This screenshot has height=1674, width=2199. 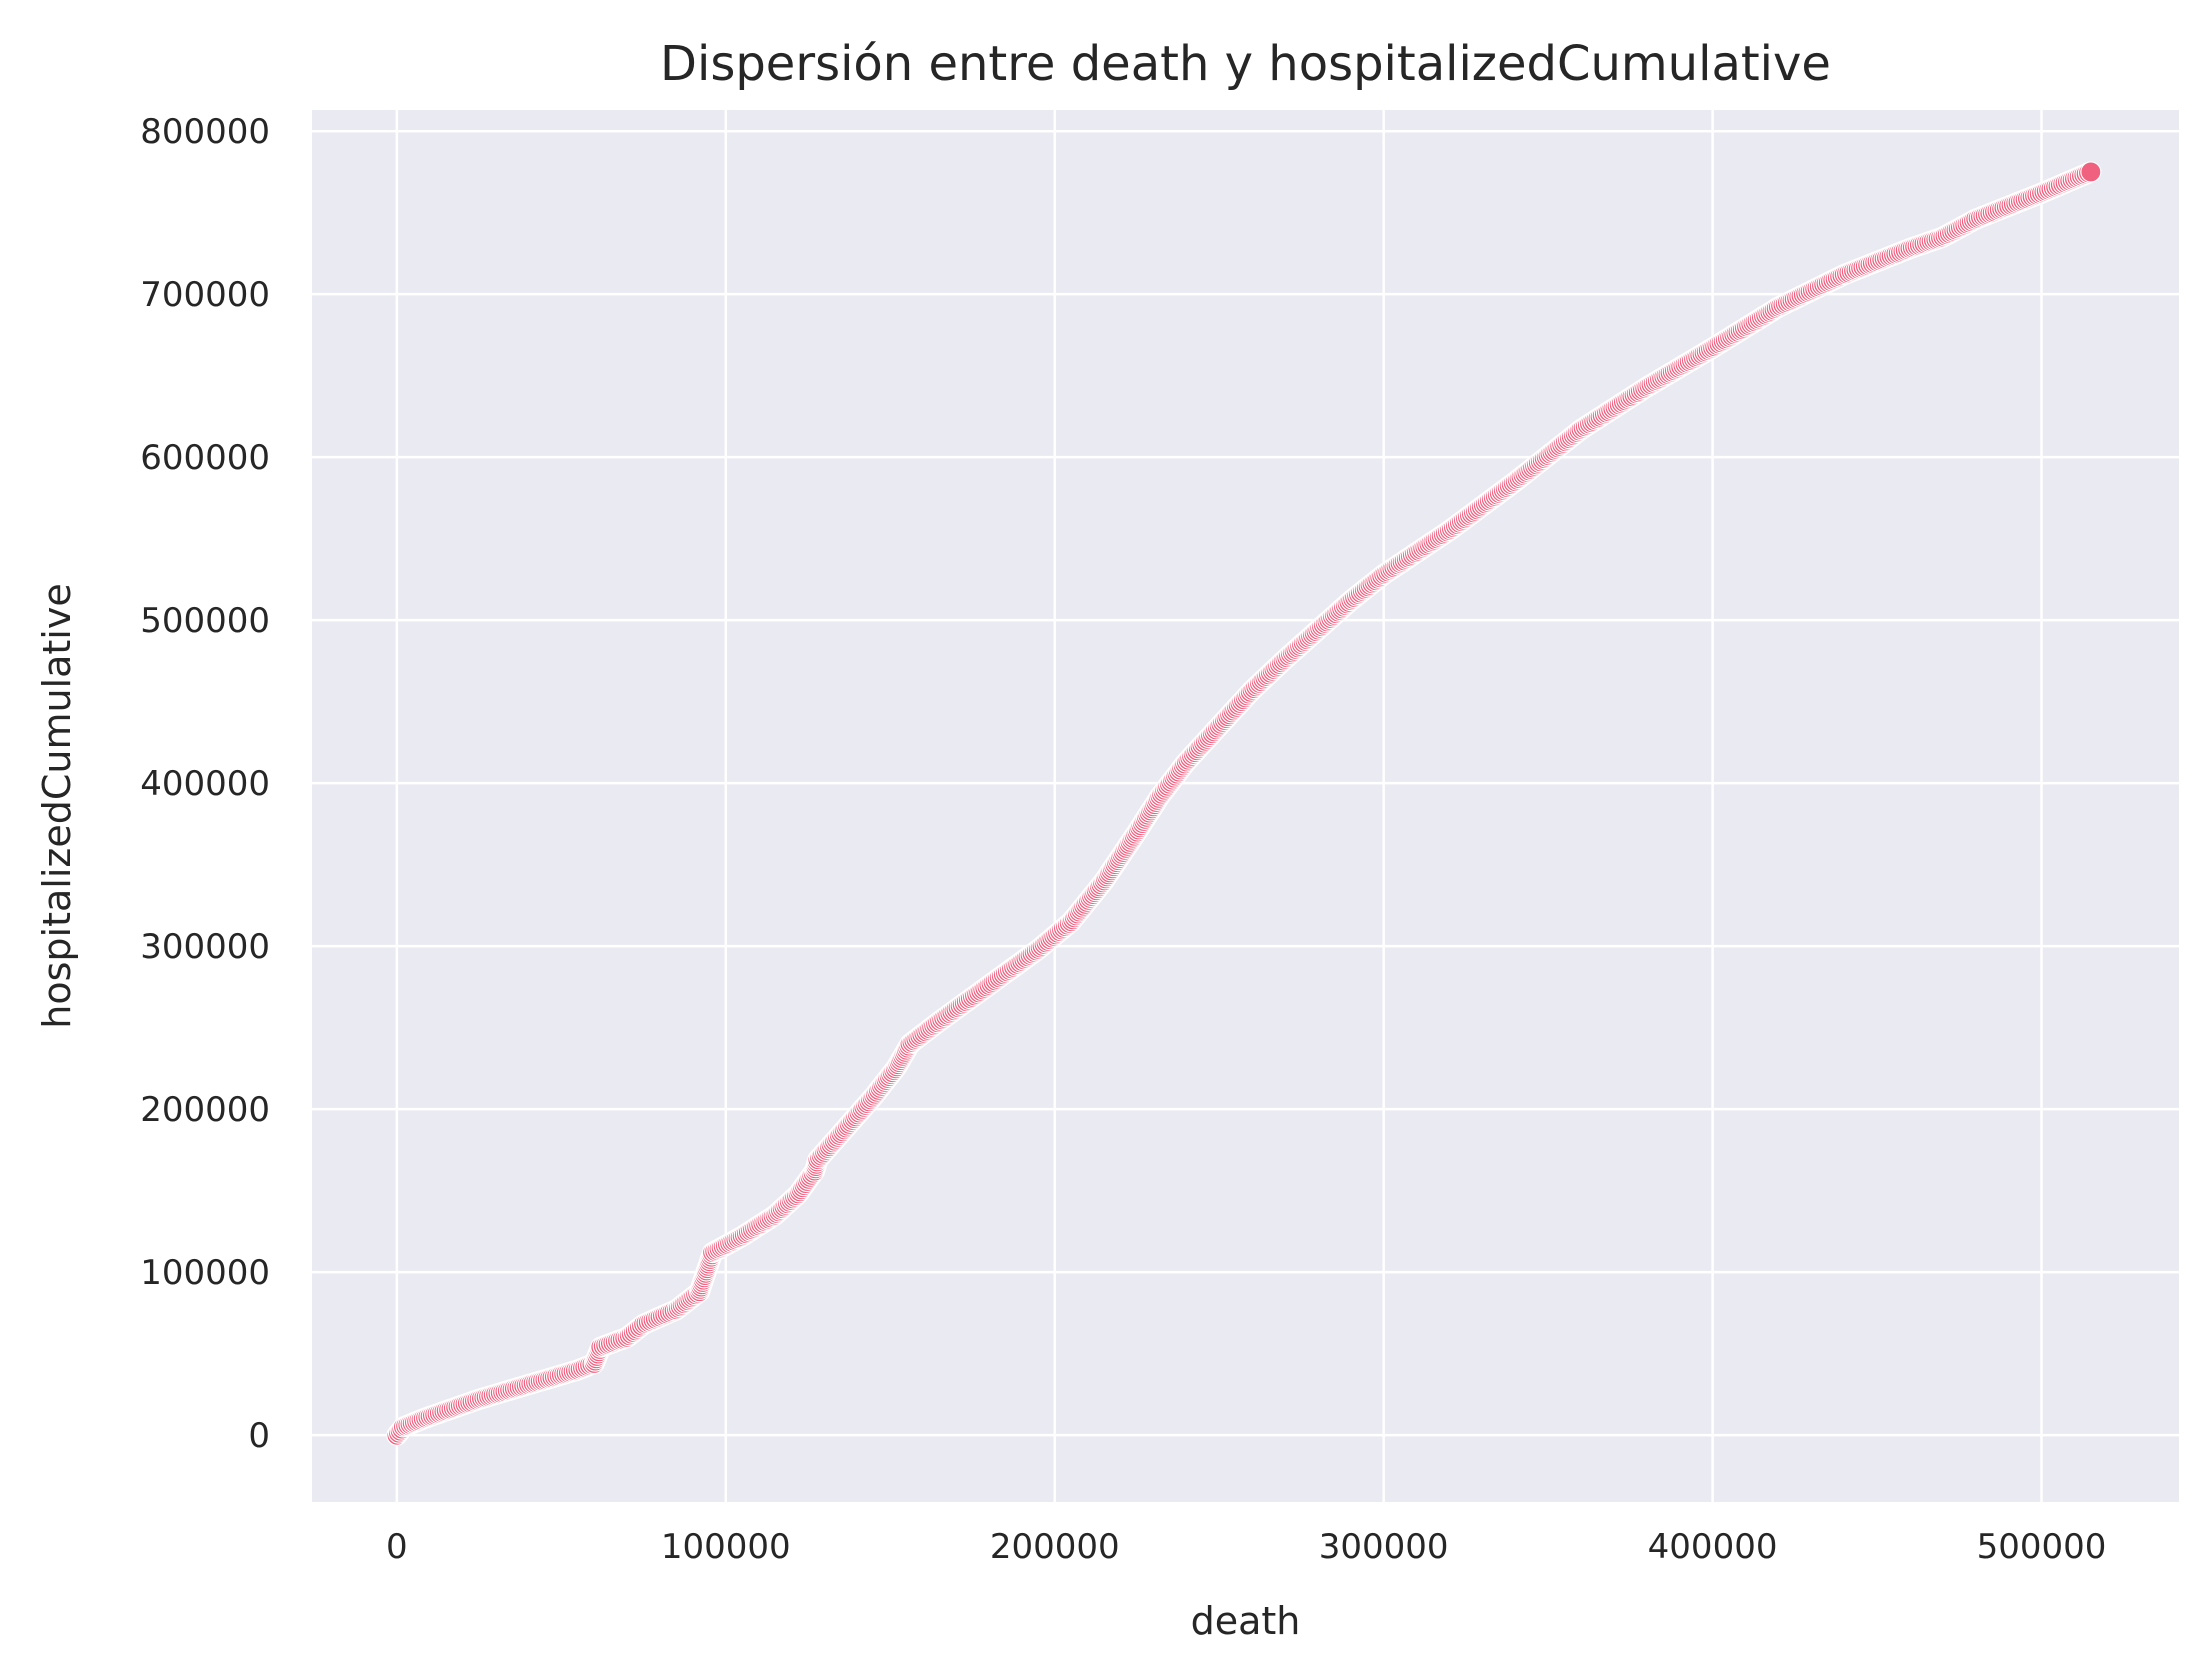 What do you see at coordinates (2091, 172) in the screenshot?
I see `scatter-point` at bounding box center [2091, 172].